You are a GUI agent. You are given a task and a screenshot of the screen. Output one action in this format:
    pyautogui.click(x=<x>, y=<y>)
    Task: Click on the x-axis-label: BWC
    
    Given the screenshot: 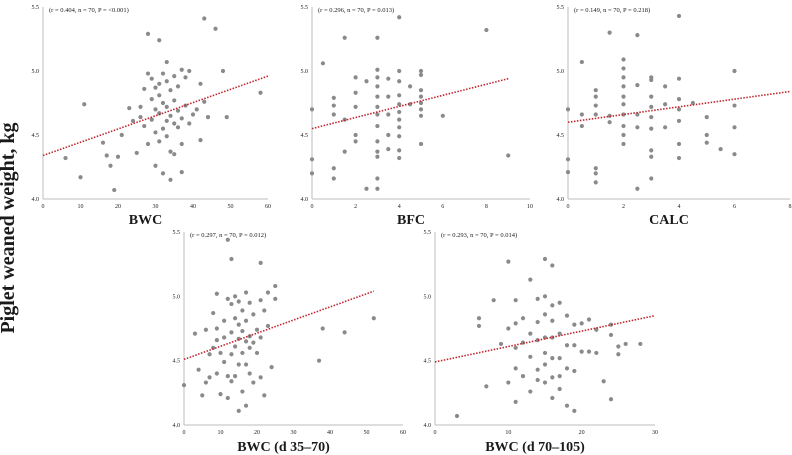 What is the action you would take?
    pyautogui.click(x=145, y=220)
    